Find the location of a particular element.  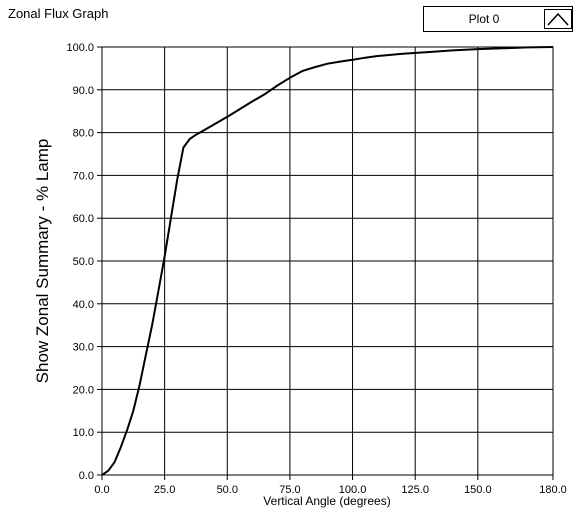

y-tick-label: 80.0 is located at coordinates (83, 134).